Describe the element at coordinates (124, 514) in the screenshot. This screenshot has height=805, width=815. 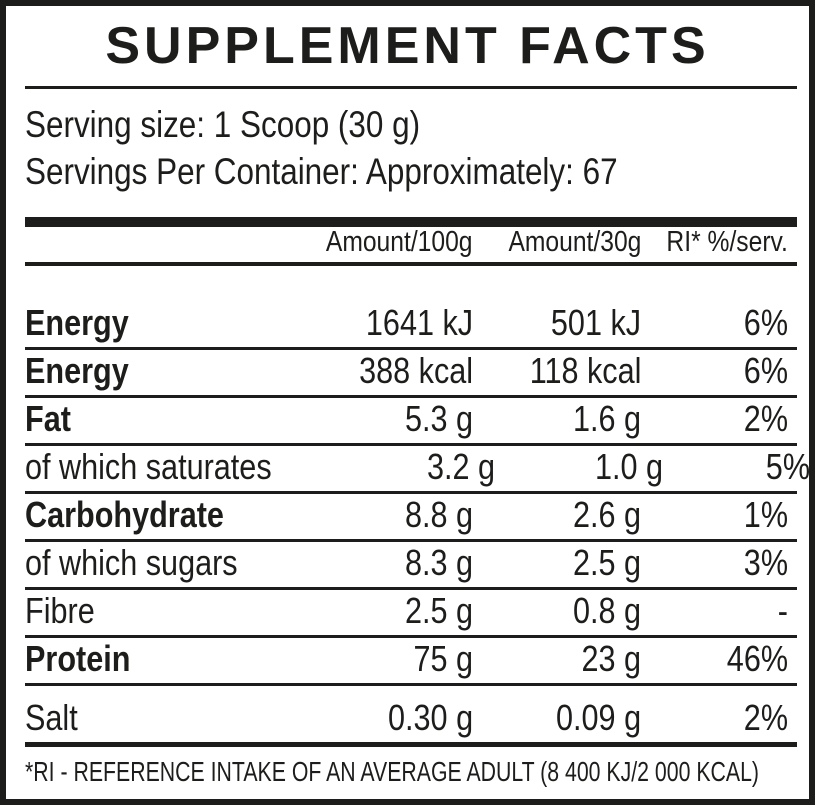
I see `nutrient-name: Carbohydrate` at that location.